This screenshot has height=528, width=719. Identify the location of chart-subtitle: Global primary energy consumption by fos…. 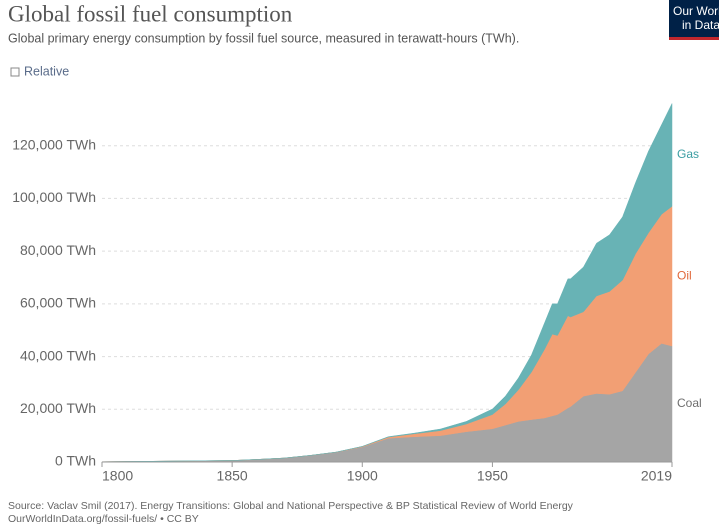
(263, 38).